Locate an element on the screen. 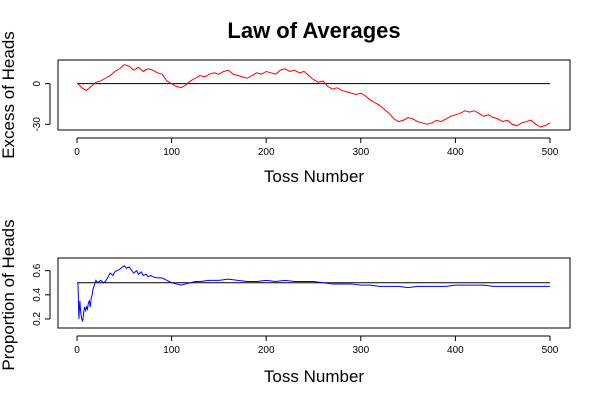  excess-heads-series-line is located at coordinates (314, 96).